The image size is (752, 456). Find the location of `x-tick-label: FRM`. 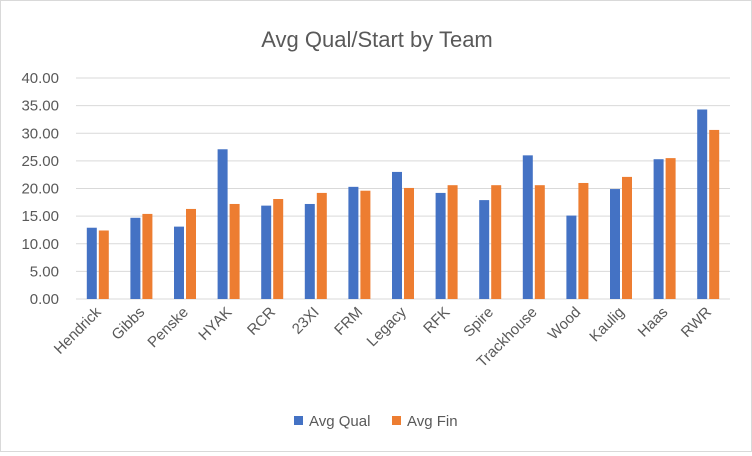

x-tick-label: FRM is located at coordinates (348, 321).